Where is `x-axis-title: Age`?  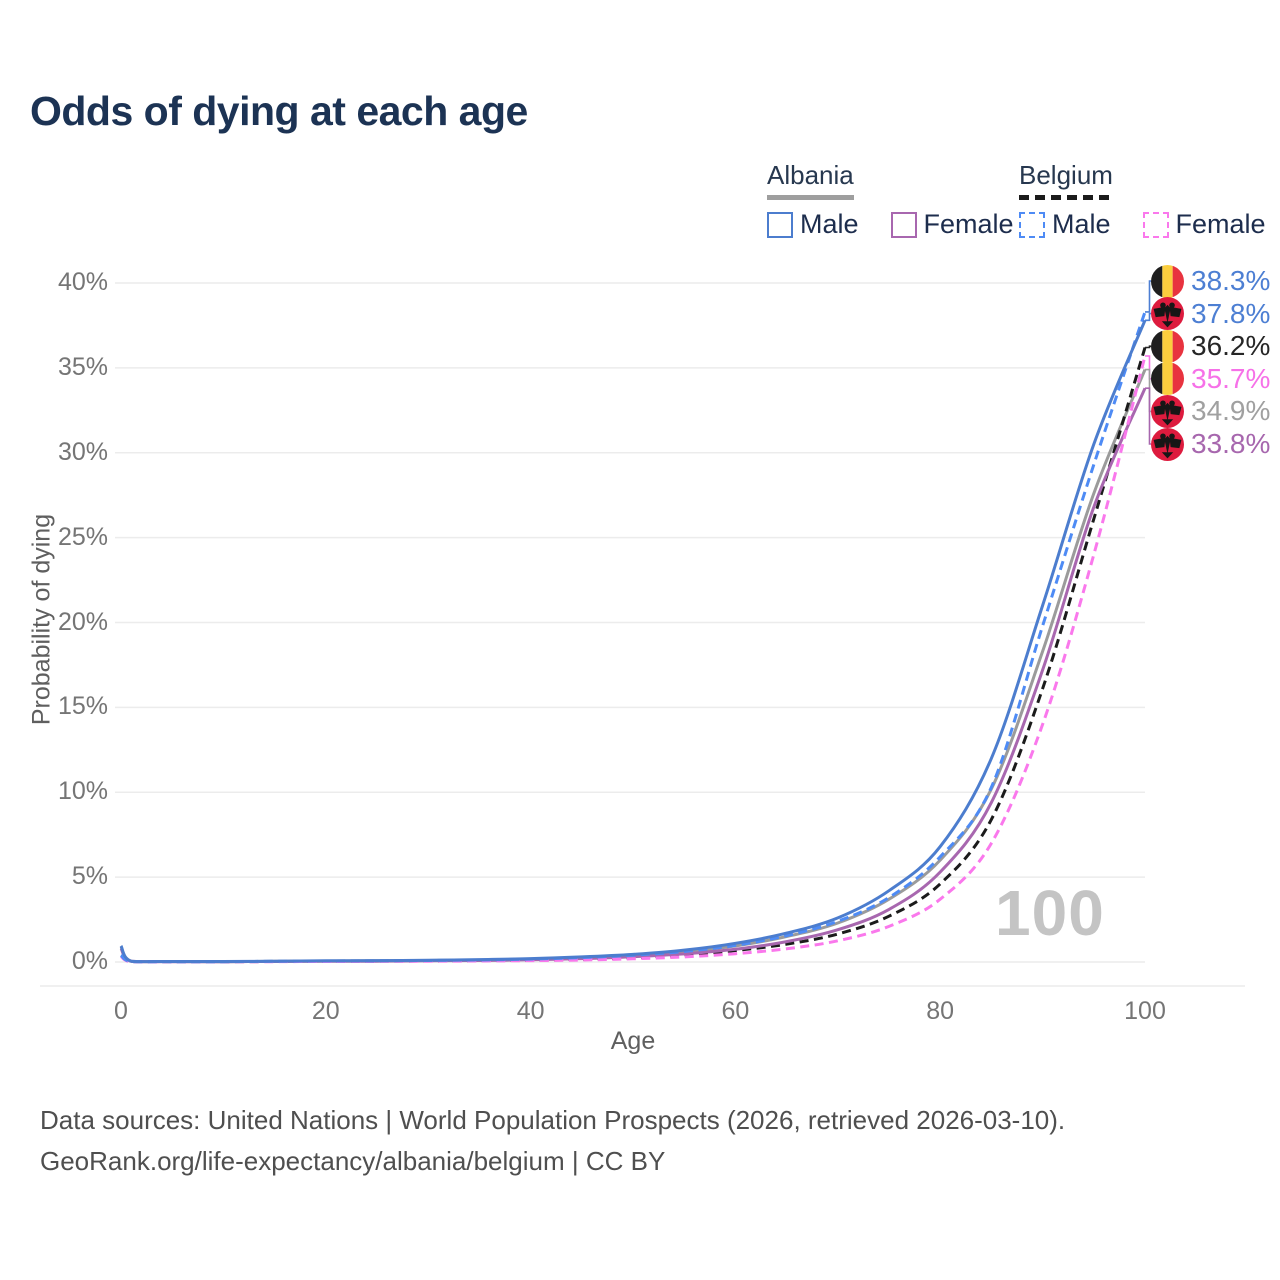
x-axis-title: Age is located at coordinates (633, 1041).